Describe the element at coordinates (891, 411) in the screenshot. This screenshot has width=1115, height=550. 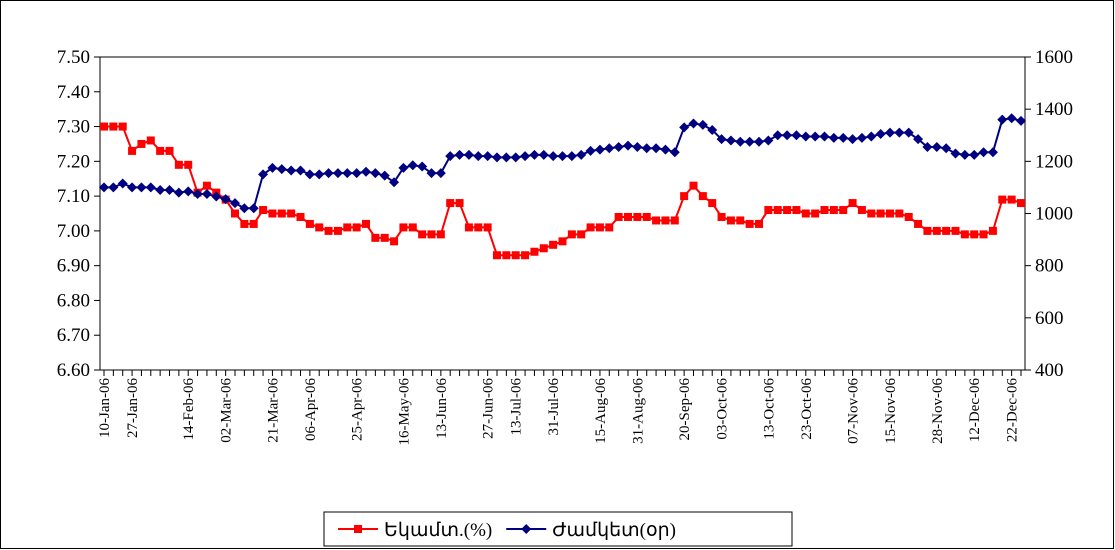
I see `x-tick-label: 15-Nov-06` at that location.